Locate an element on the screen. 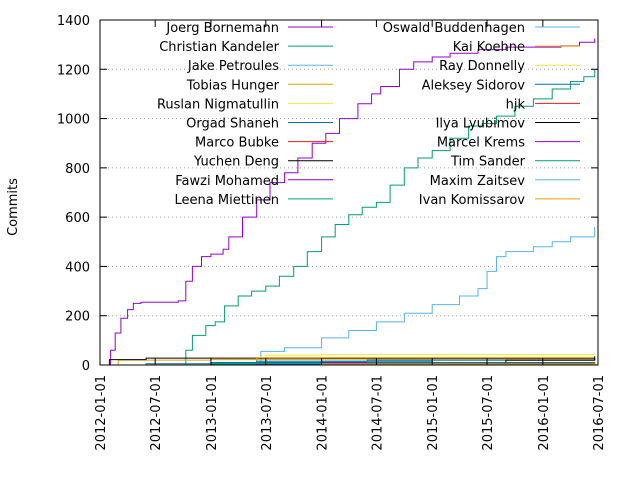  x-tick-label: 2012-01-01 is located at coordinates (101, 413).